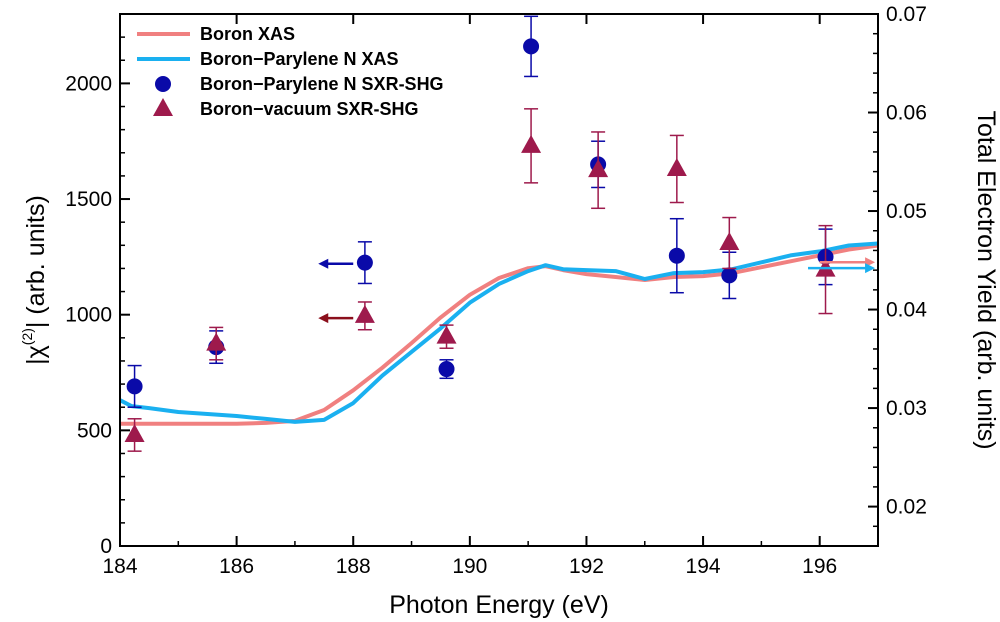  What do you see at coordinates (499, 605) in the screenshot?
I see `x-axis-title: Photon Energy (eV)` at bounding box center [499, 605].